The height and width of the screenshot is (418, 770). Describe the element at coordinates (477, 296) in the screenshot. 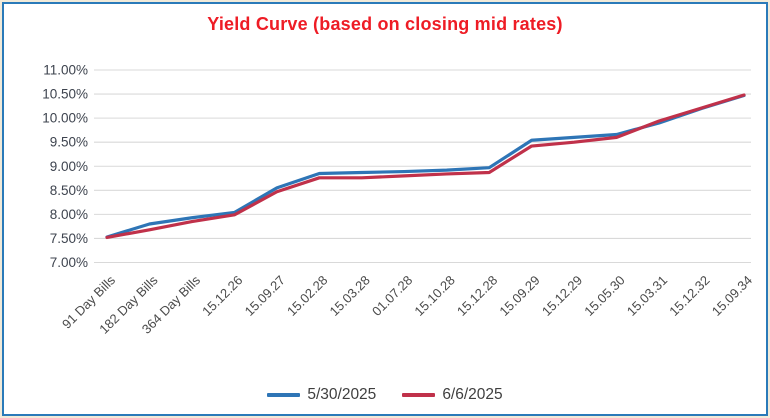

I see `x-category-label: 15.12.28` at that location.